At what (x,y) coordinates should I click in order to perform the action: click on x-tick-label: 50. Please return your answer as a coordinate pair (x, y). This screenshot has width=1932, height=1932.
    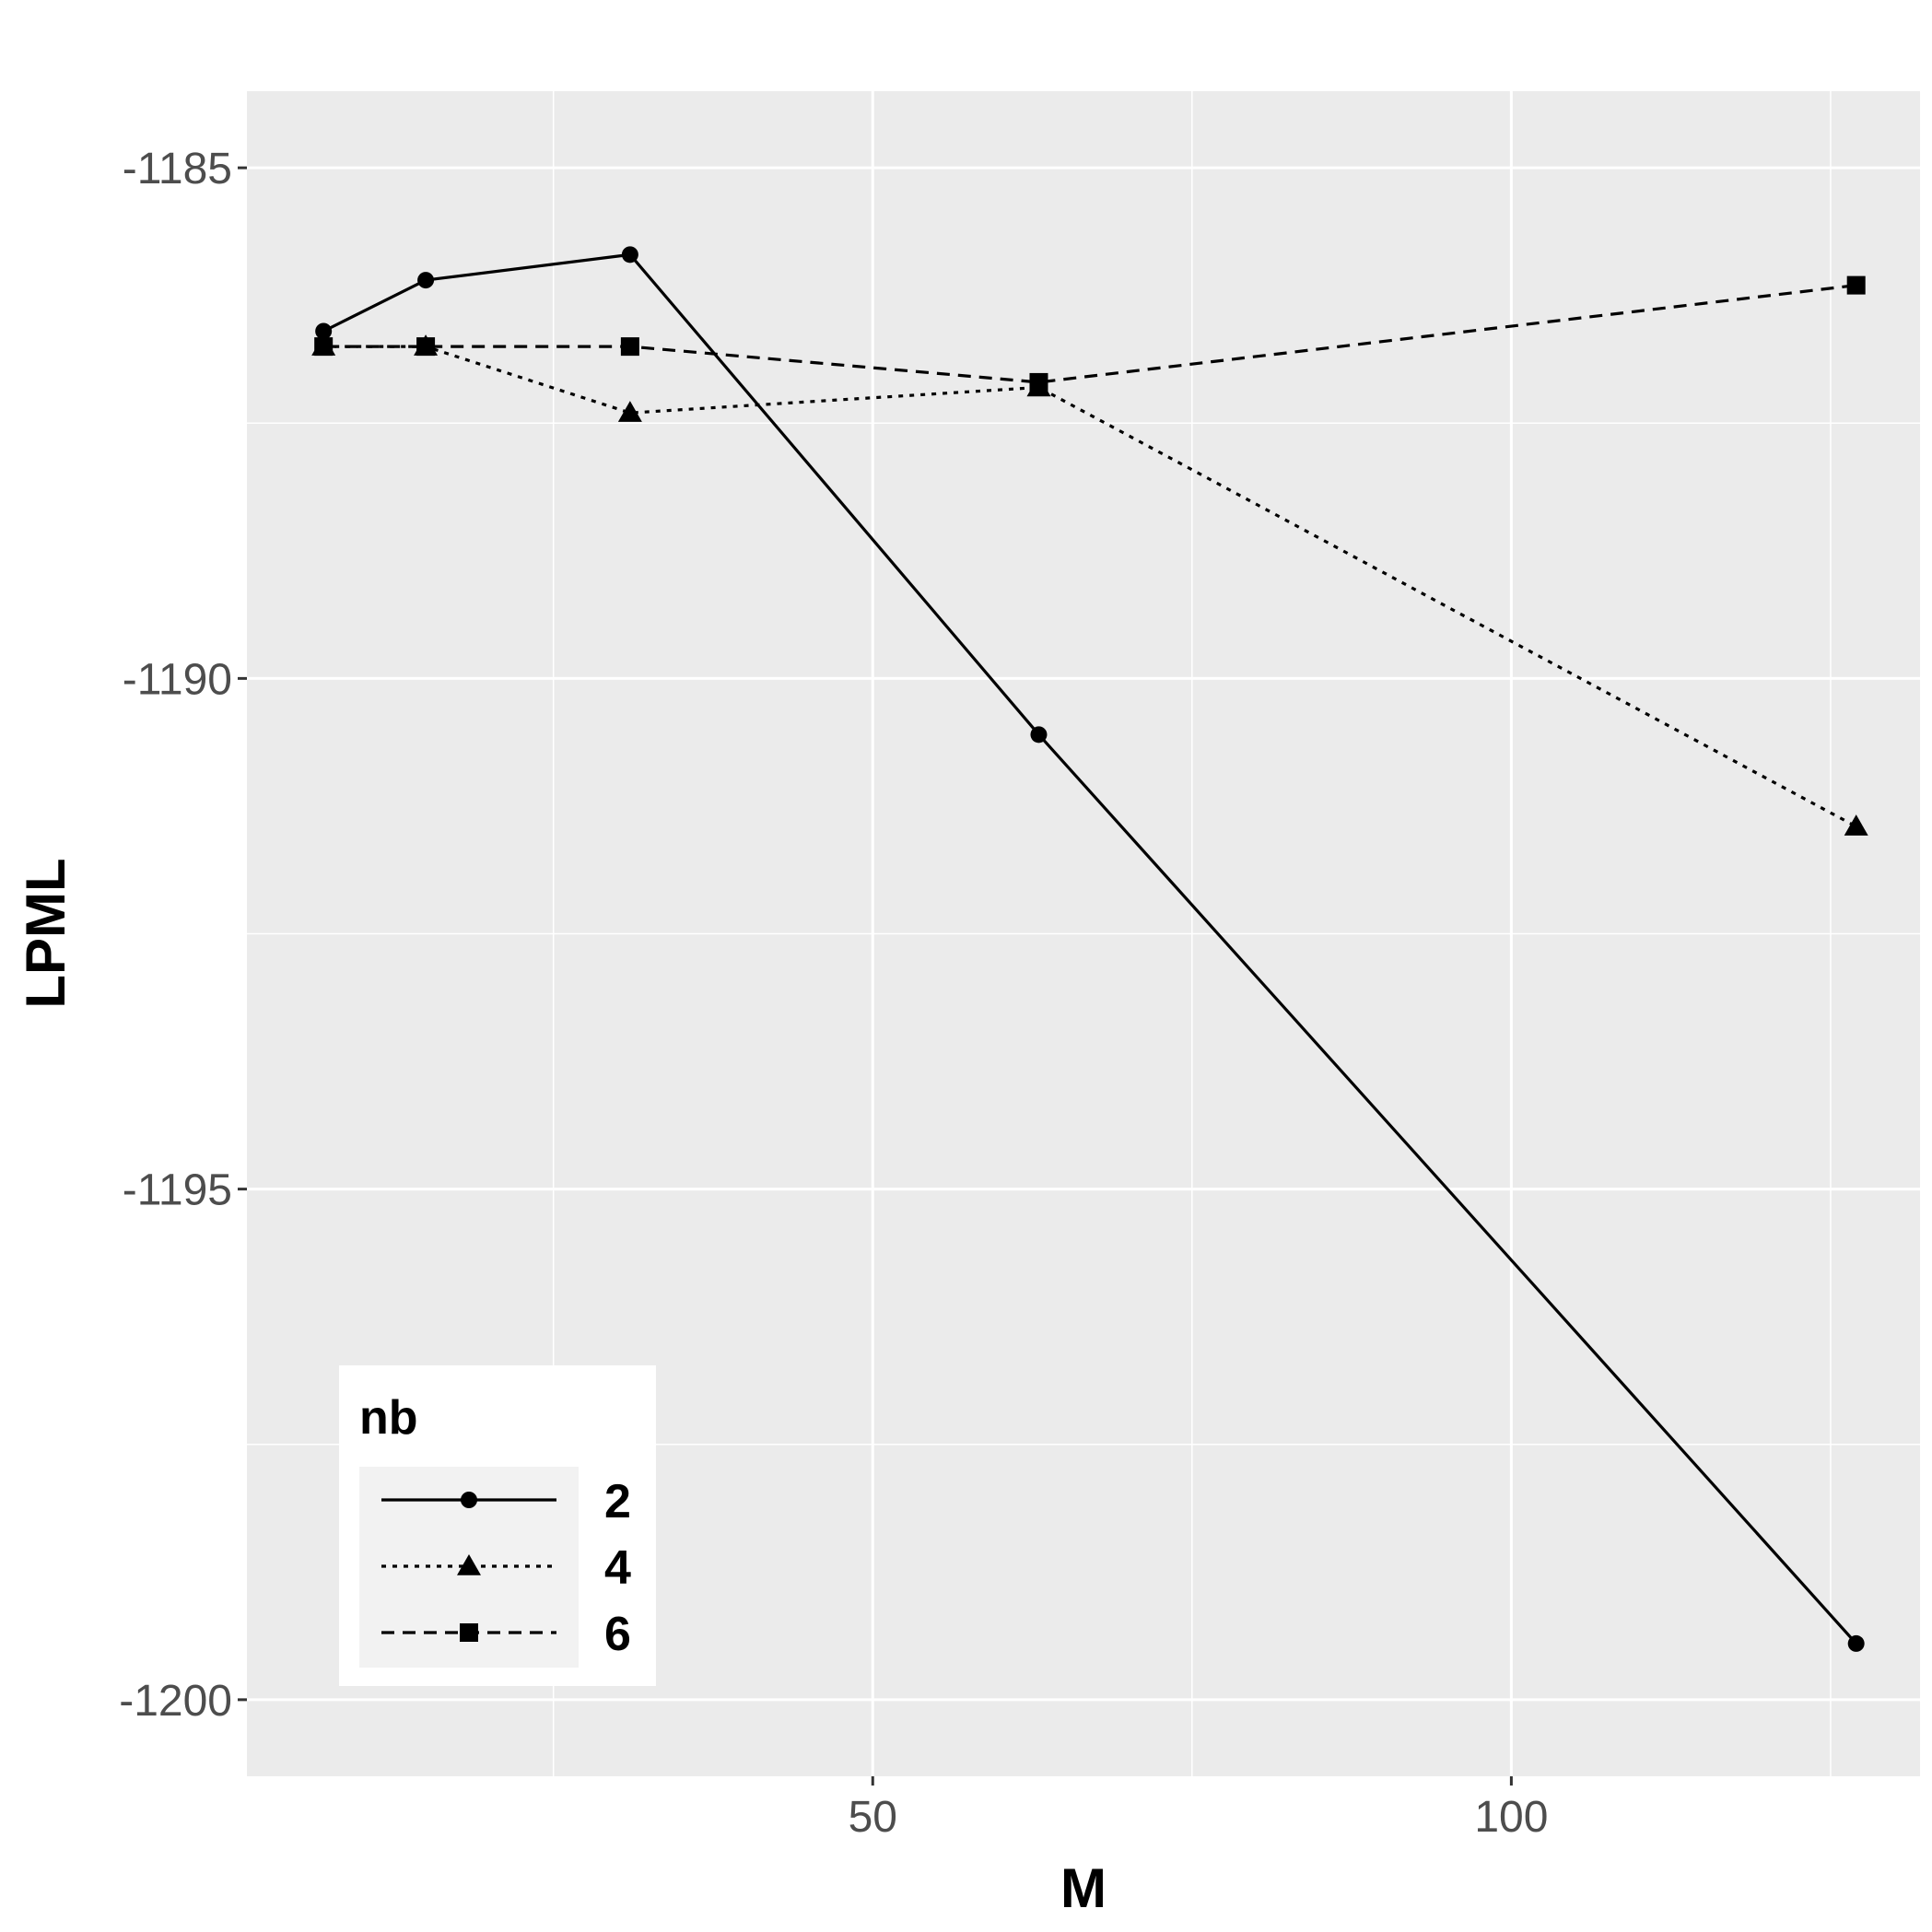
    Looking at the image, I should click on (873, 1817).